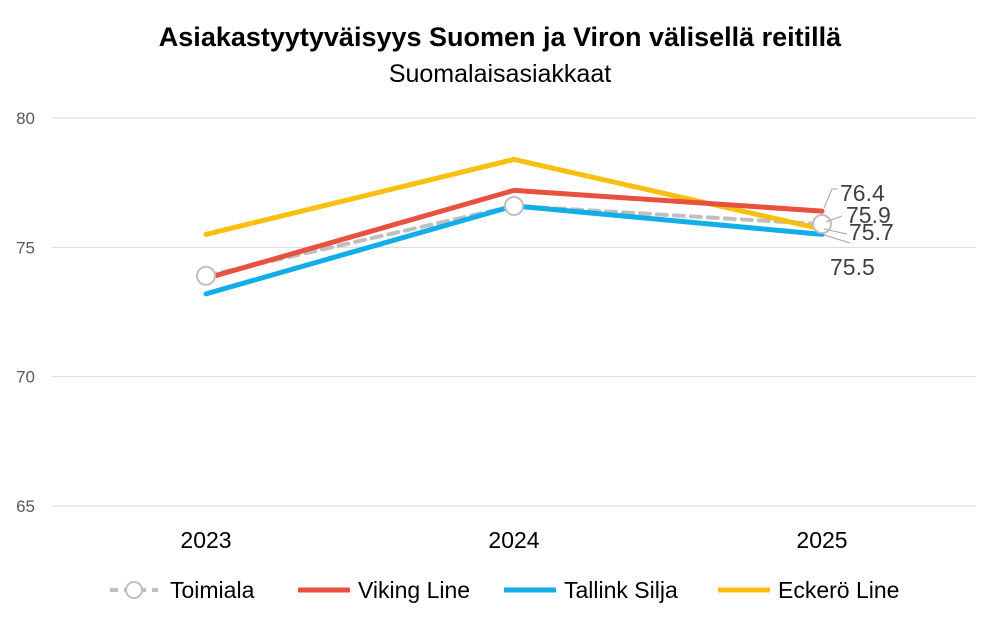 The width and height of the screenshot is (1000, 626). I want to click on y-tick-label: 75, so click(25, 247).